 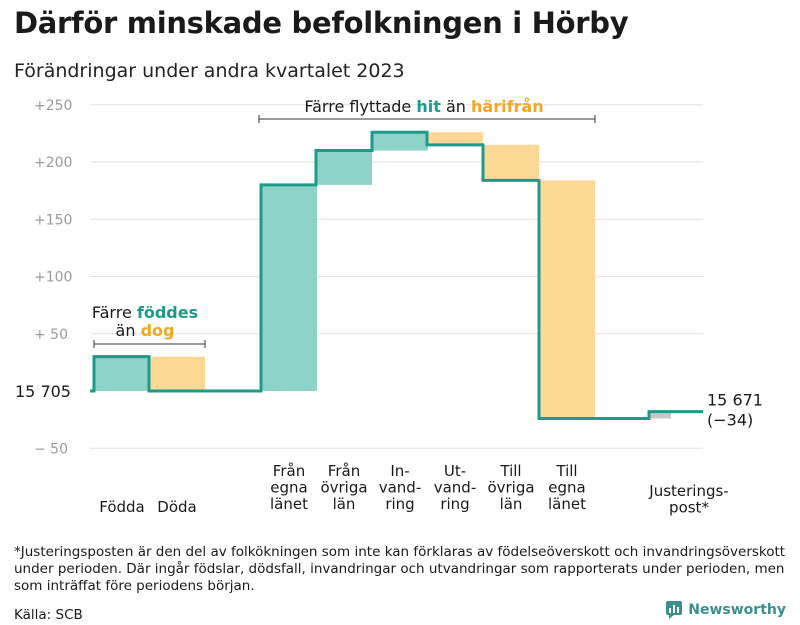 What do you see at coordinates (53, 220) in the screenshot?
I see `y-tick-label: +150` at bounding box center [53, 220].